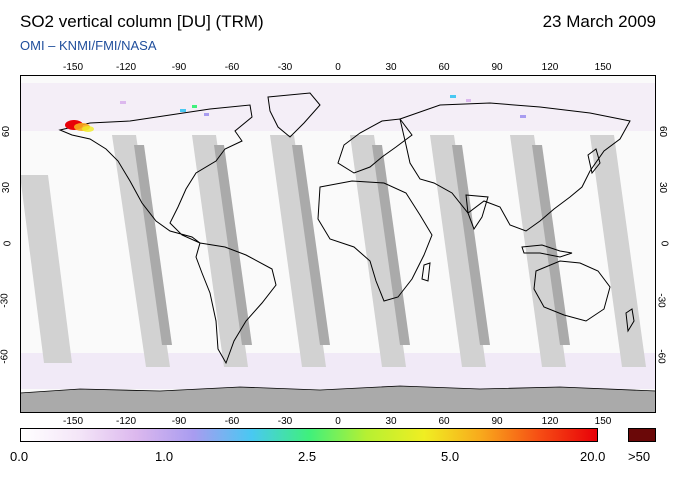  I want to click on greenland-coast, so click(294, 115).